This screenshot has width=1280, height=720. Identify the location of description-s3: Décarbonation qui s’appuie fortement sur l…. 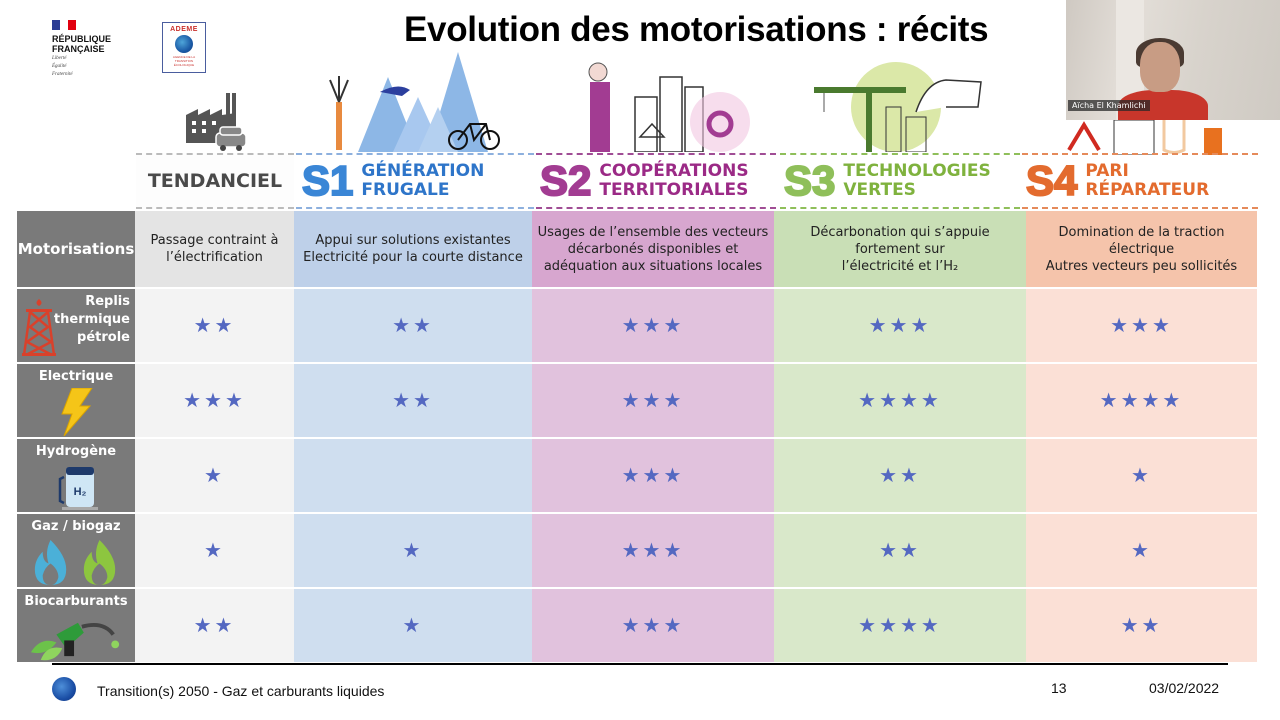
(900, 249).